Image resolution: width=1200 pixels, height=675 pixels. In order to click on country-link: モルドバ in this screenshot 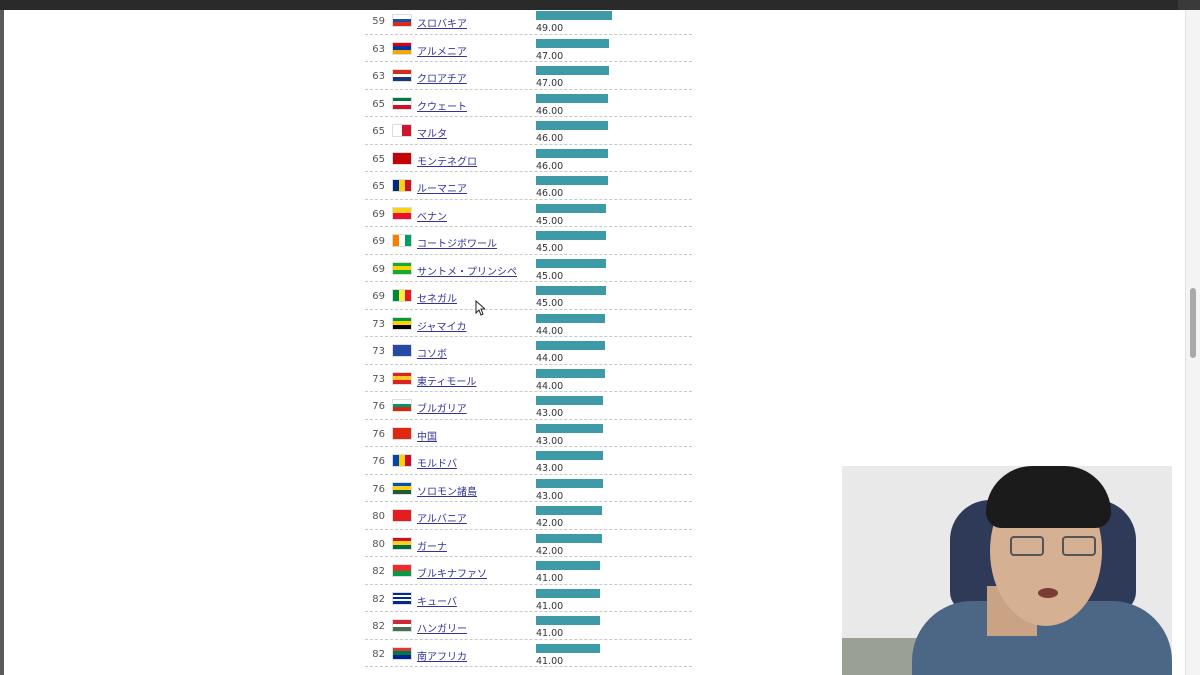, I will do `click(437, 464)`.